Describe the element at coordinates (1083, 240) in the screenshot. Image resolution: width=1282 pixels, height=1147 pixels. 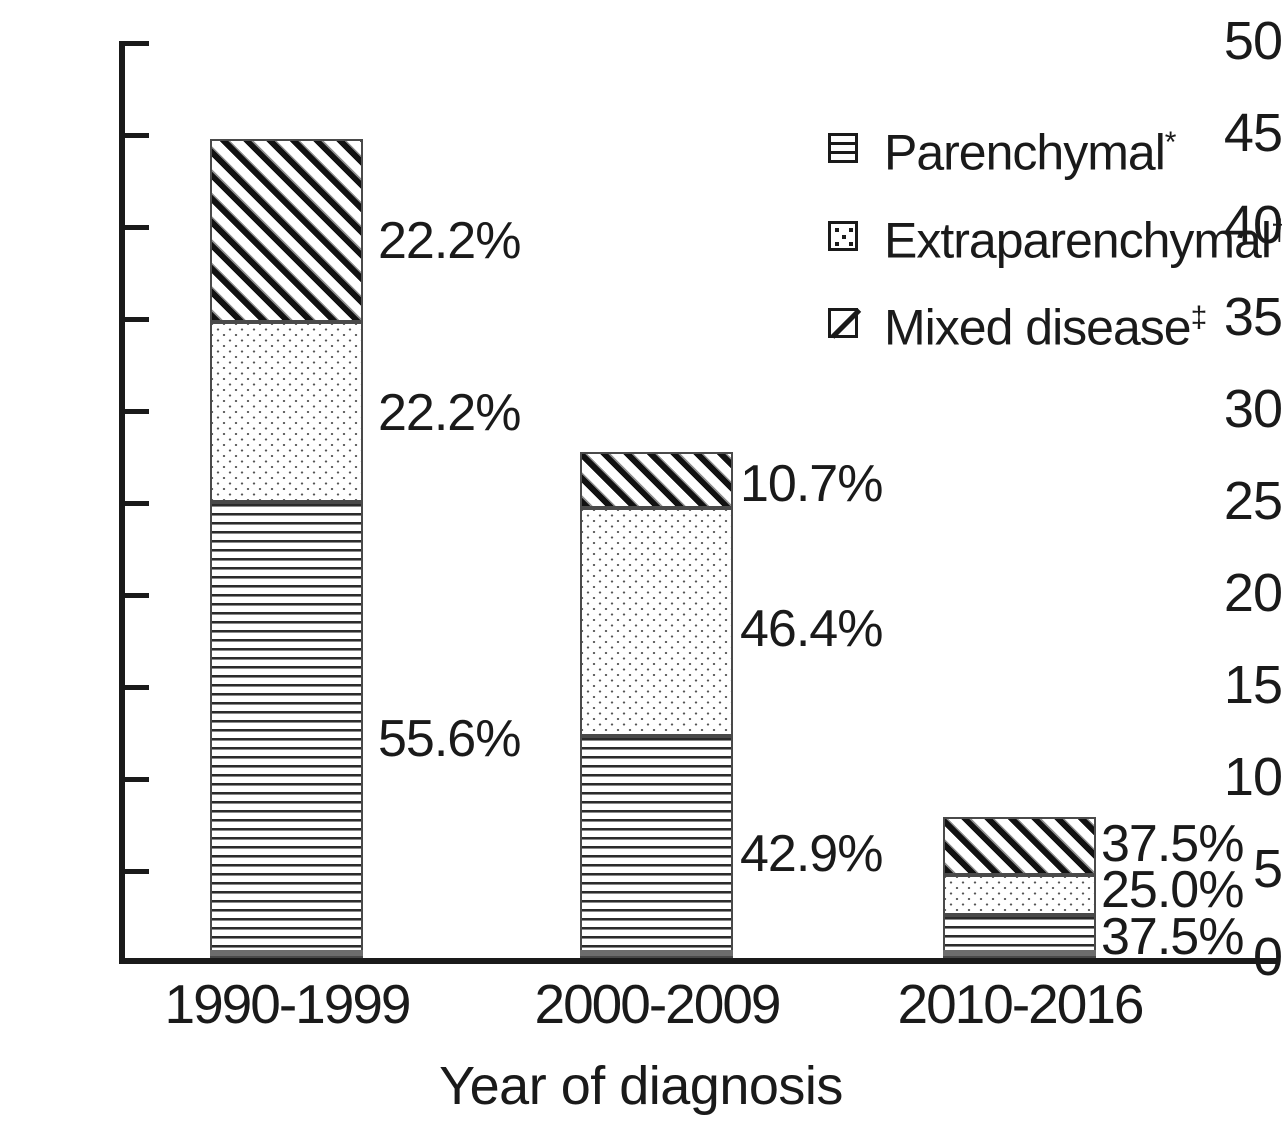
I see `legend-label-extraparenchymal: Extraparenchymal†` at that location.